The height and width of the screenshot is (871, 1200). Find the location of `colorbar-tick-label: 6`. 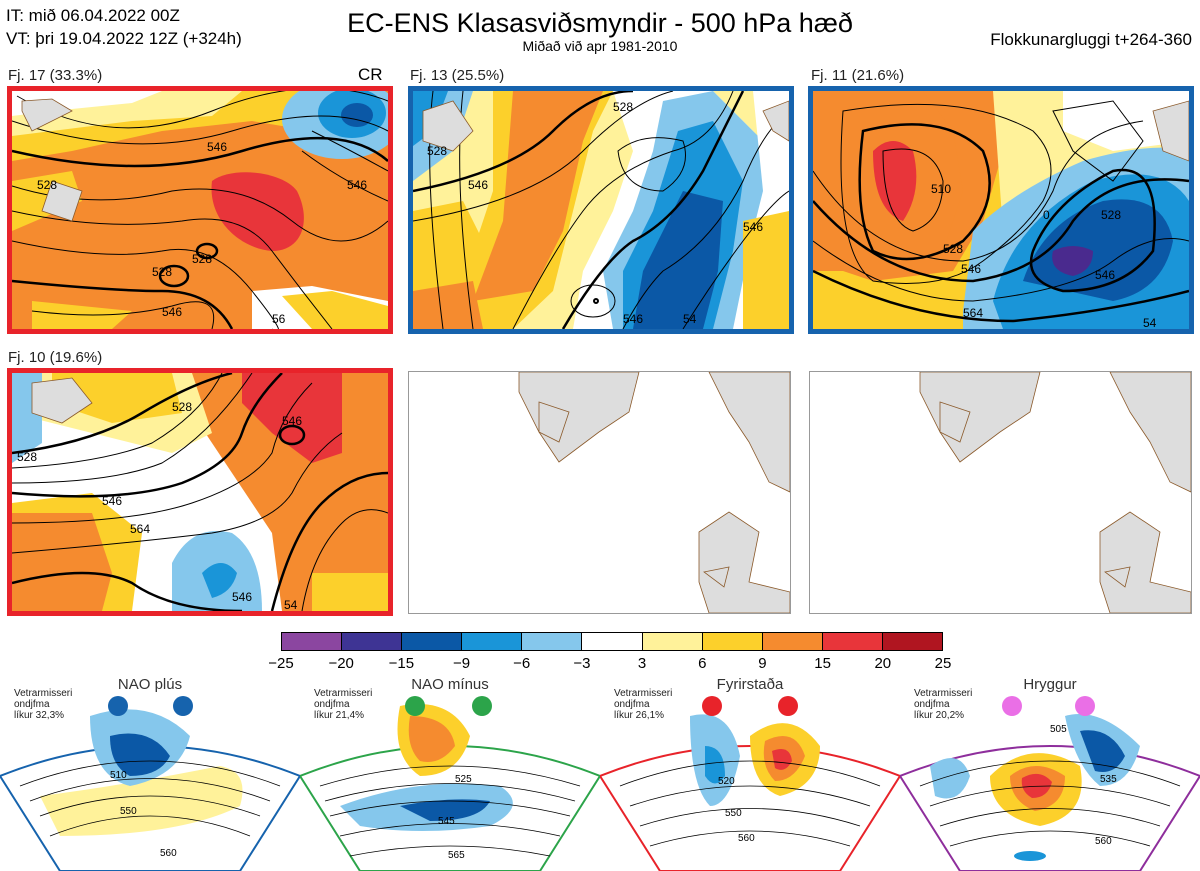

colorbar-tick-label: 6 is located at coordinates (702, 663).